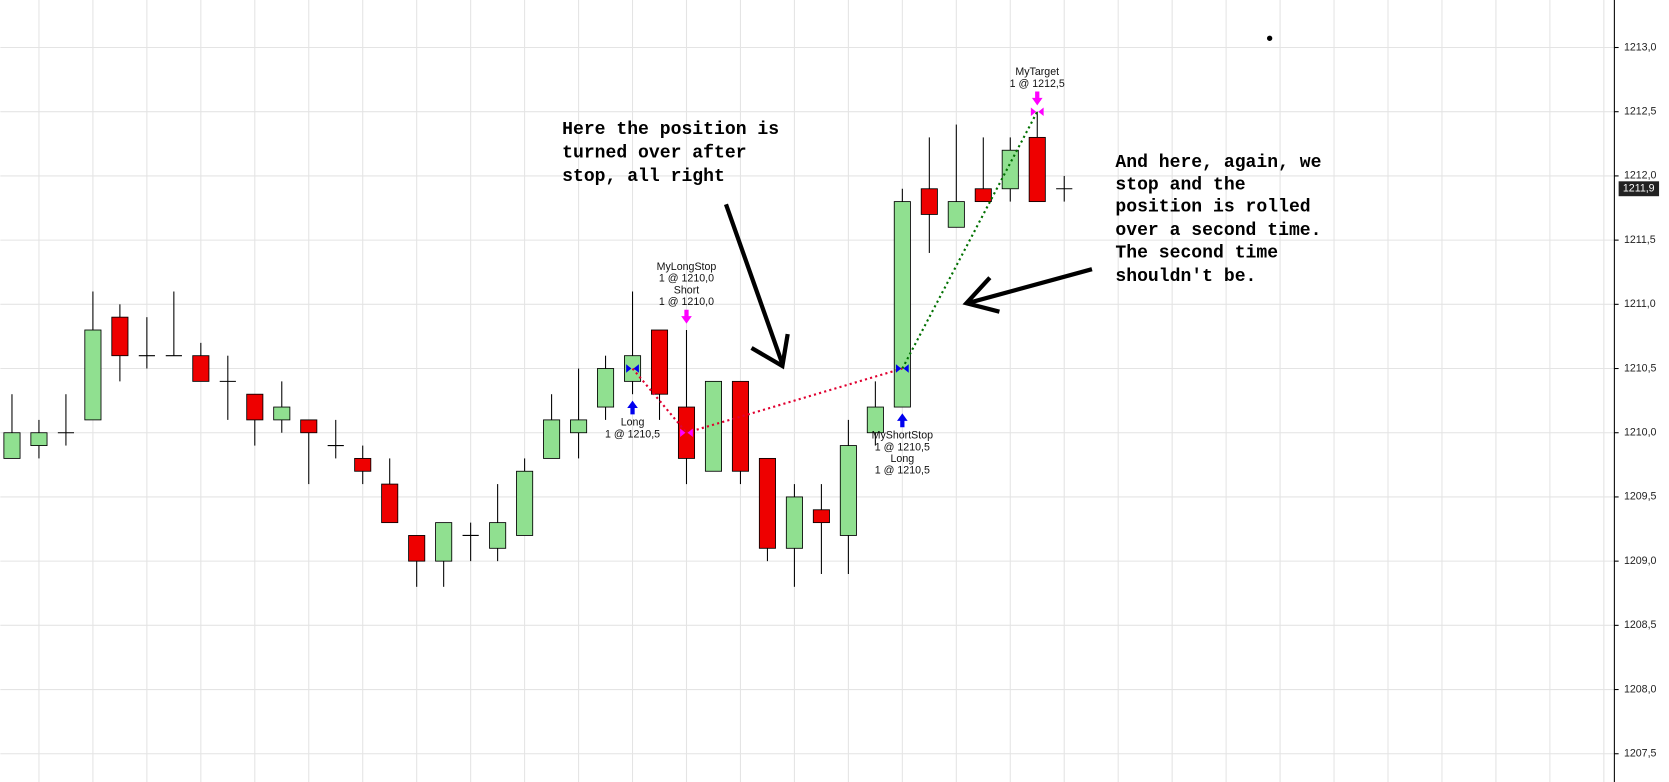 The width and height of the screenshot is (1669, 782). I want to click on y-tick-label: 1207,5, so click(1640, 754).